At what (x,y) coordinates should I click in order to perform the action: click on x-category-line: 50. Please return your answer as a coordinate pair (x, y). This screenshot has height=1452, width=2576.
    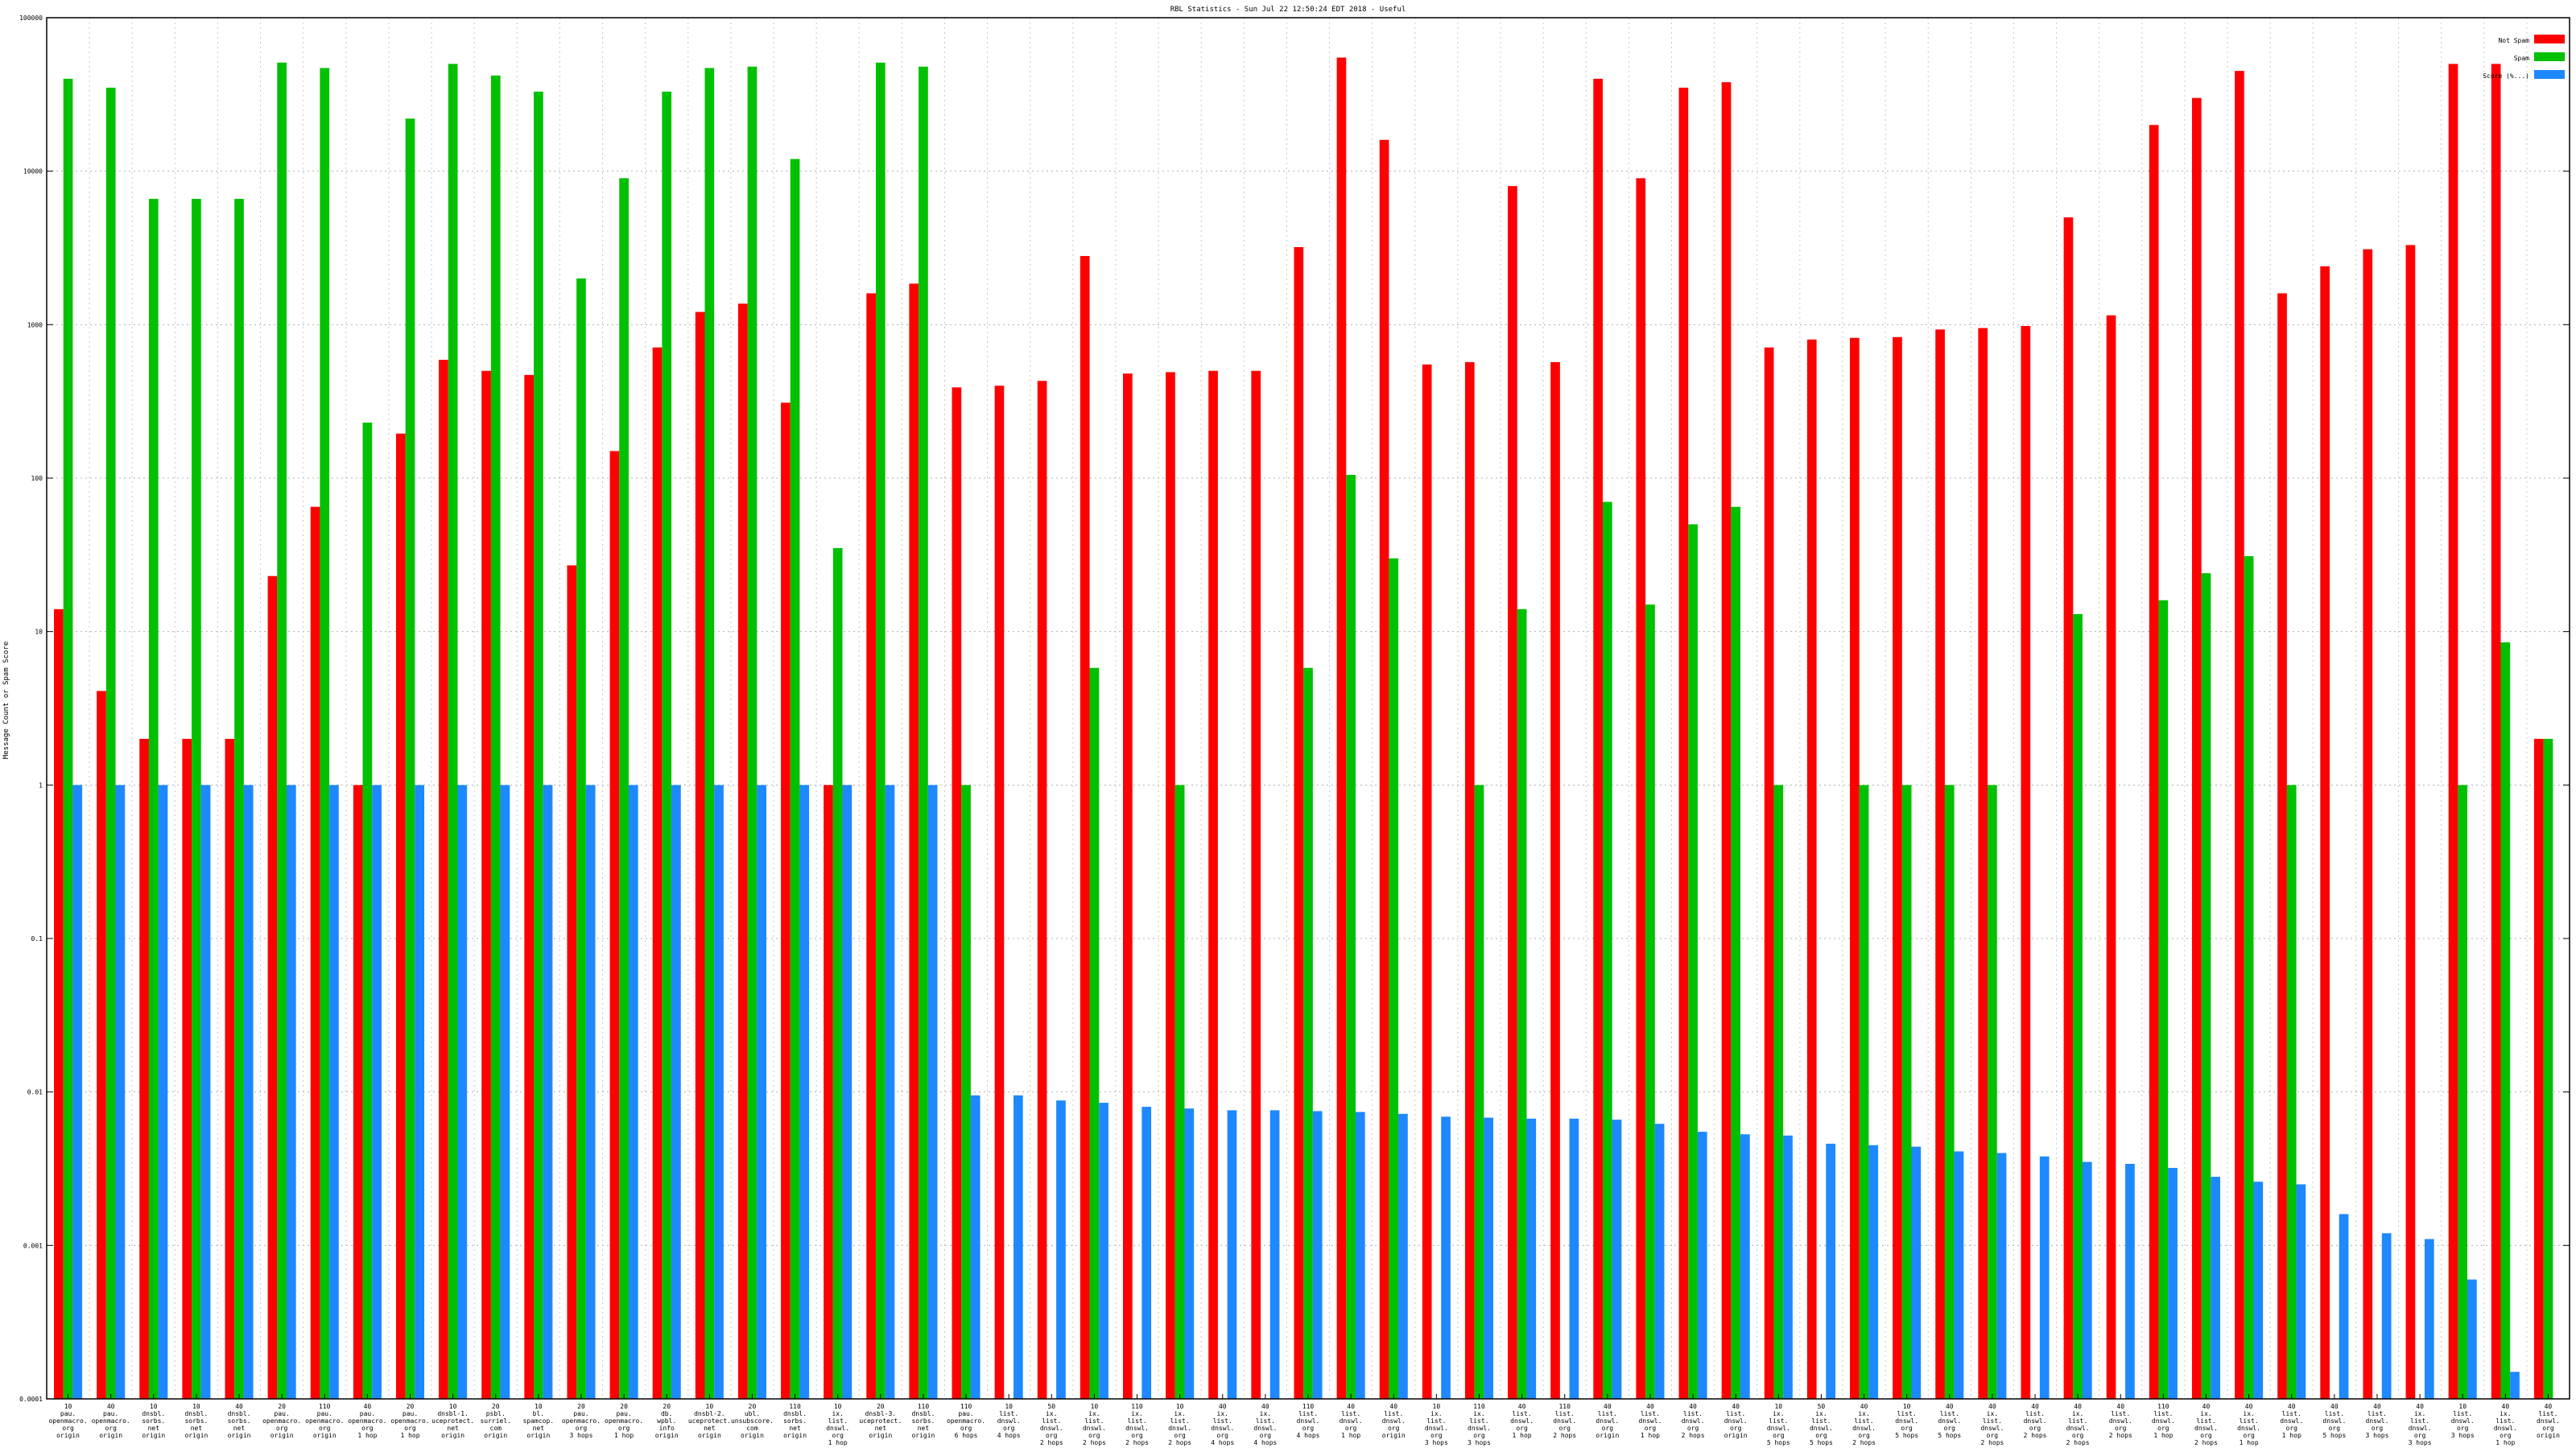
    Looking at the image, I should click on (1051, 1406).